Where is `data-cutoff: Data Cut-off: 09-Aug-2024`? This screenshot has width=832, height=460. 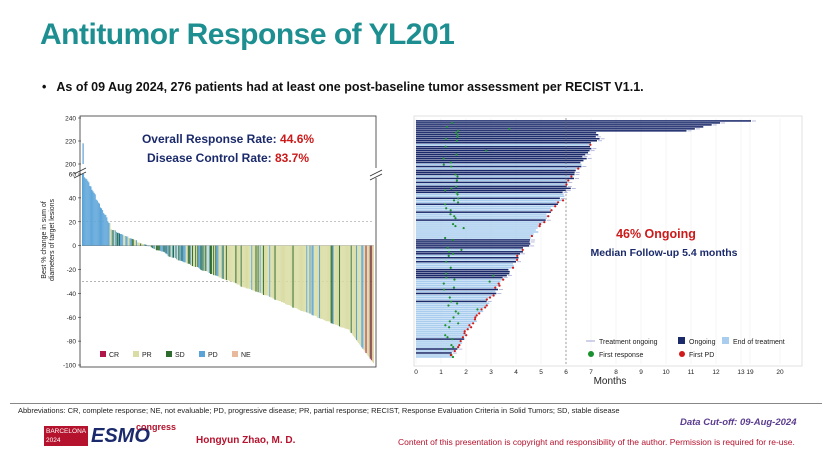 data-cutoff: Data Cut-off: 09-Aug-2024 is located at coordinates (738, 422).